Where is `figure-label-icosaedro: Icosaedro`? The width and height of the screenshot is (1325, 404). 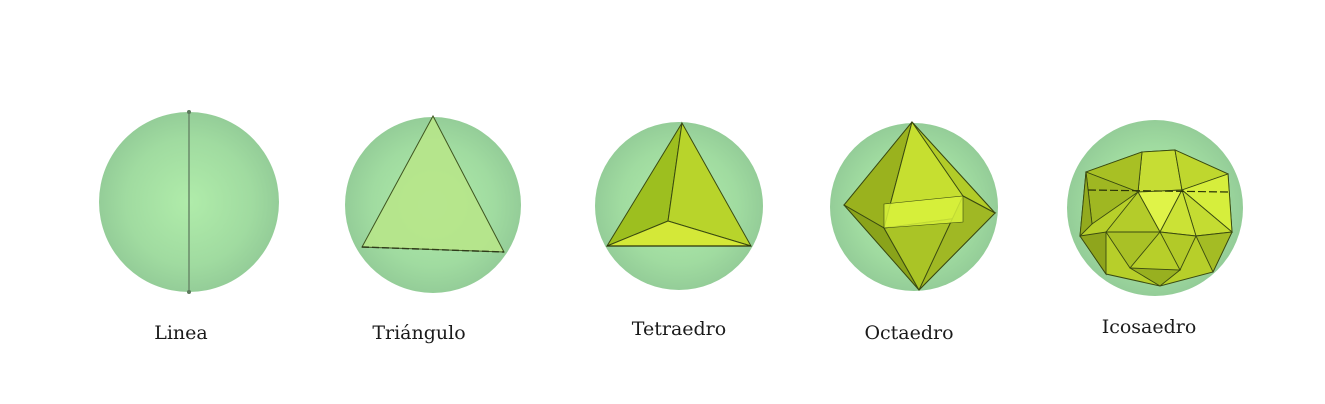
figure-label-icosaedro: Icosaedro is located at coordinates (1149, 327).